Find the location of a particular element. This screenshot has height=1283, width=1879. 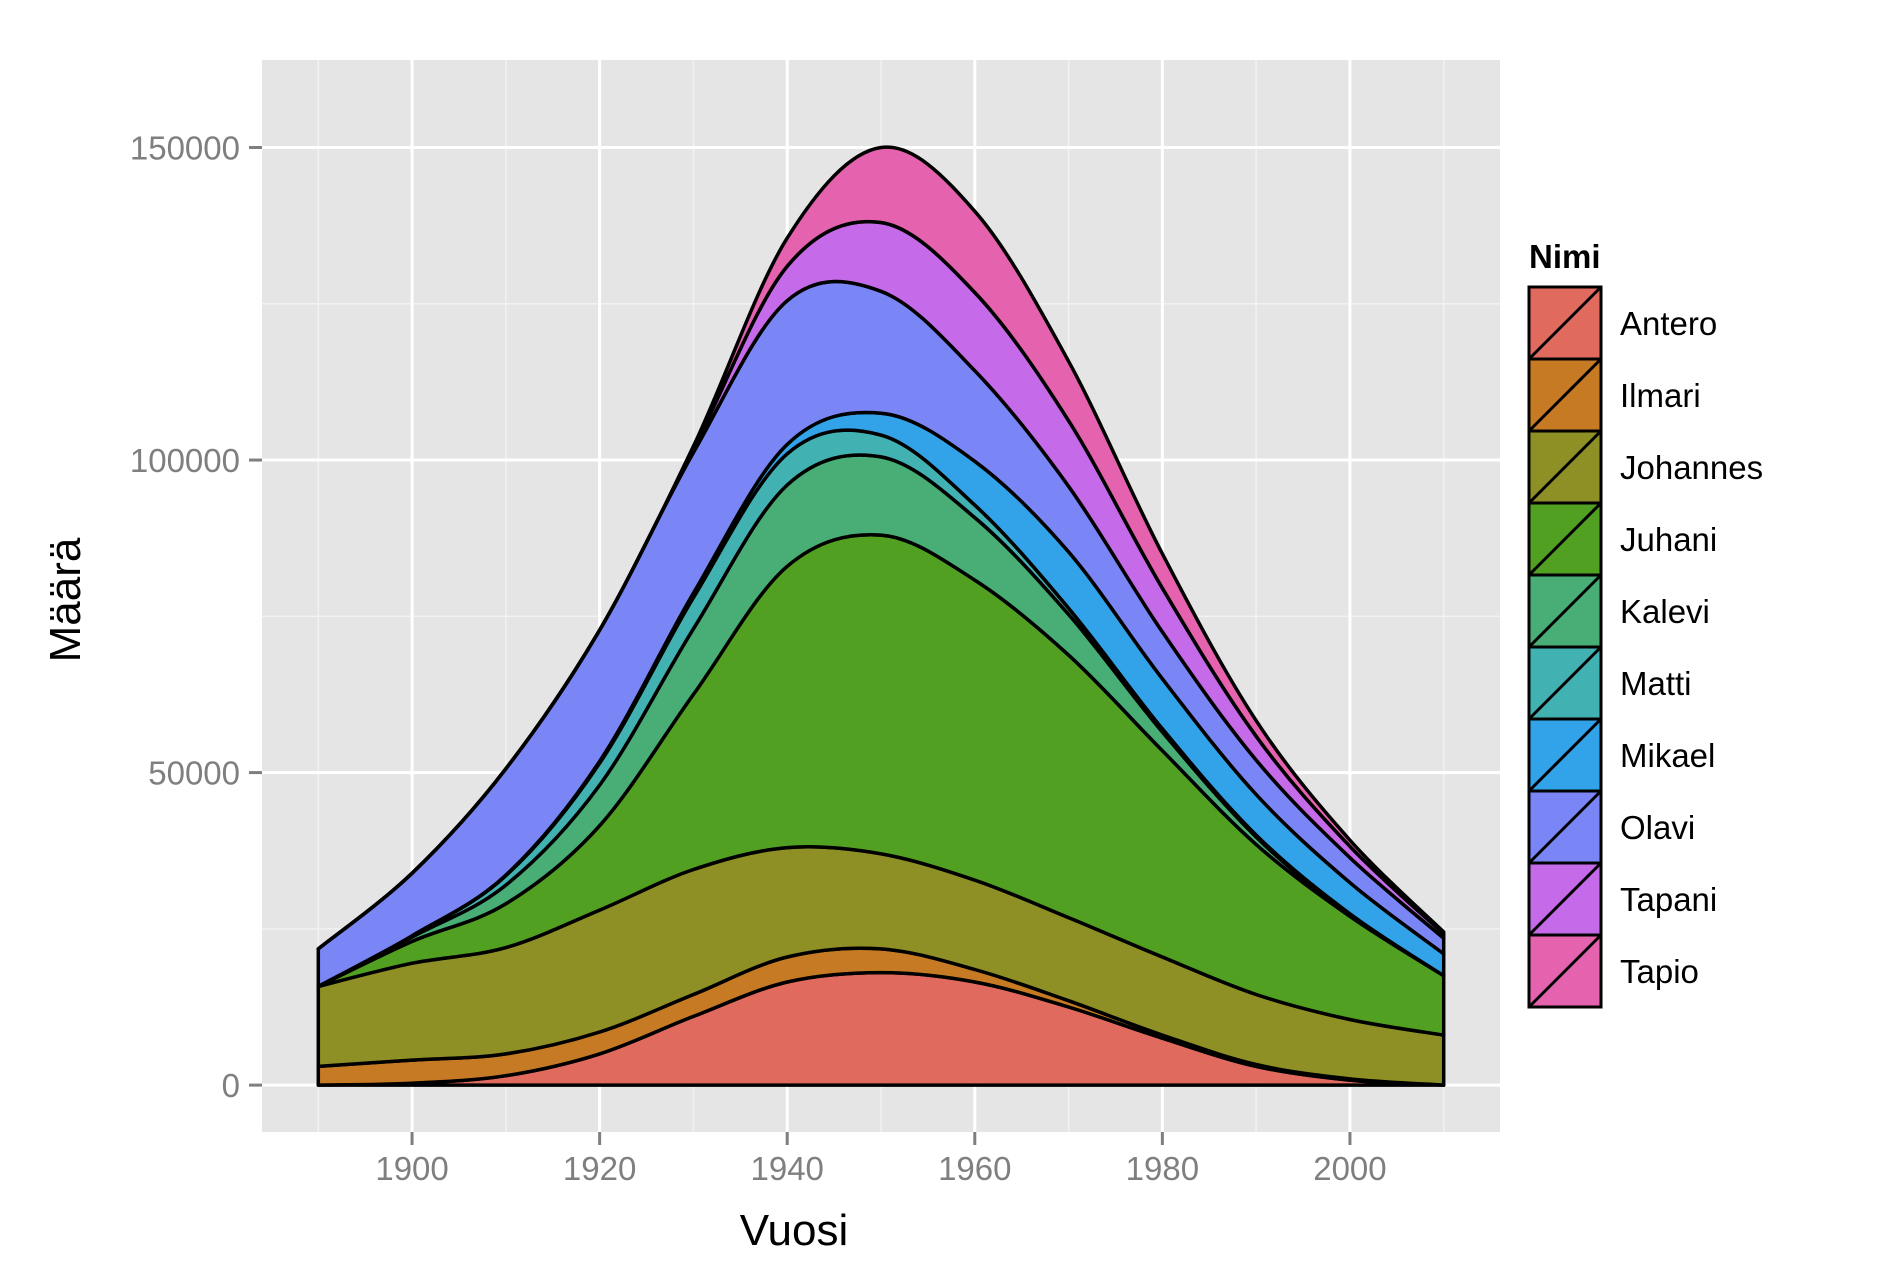

x-tick-label: 1960 is located at coordinates (974, 1168).